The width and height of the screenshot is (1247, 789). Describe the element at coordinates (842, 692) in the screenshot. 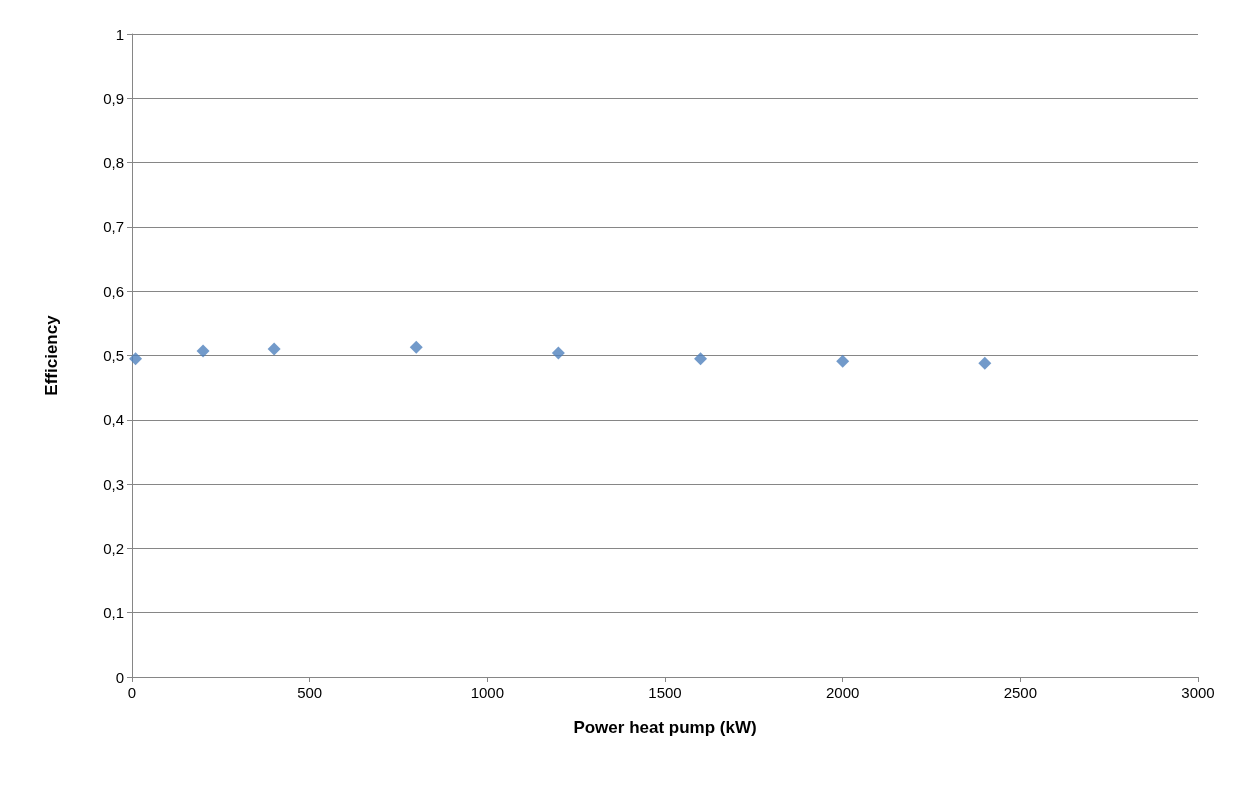

I see `x-tick-label: 2000` at that location.